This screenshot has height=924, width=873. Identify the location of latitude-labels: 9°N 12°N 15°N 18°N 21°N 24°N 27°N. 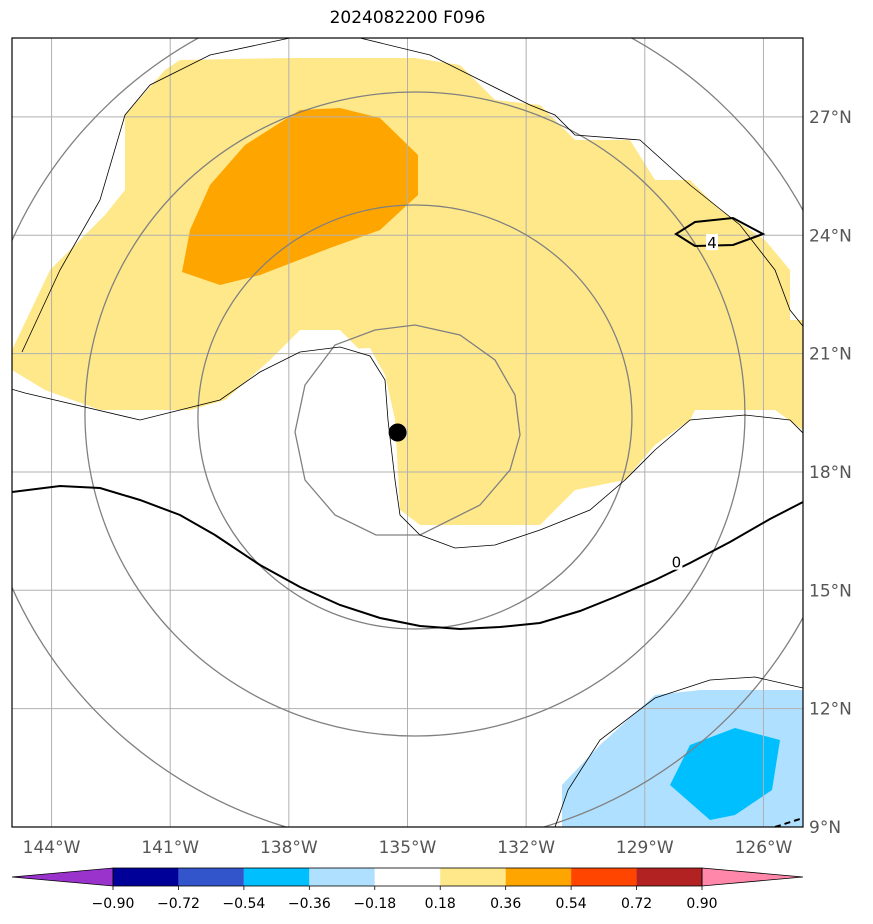
(830, 473).